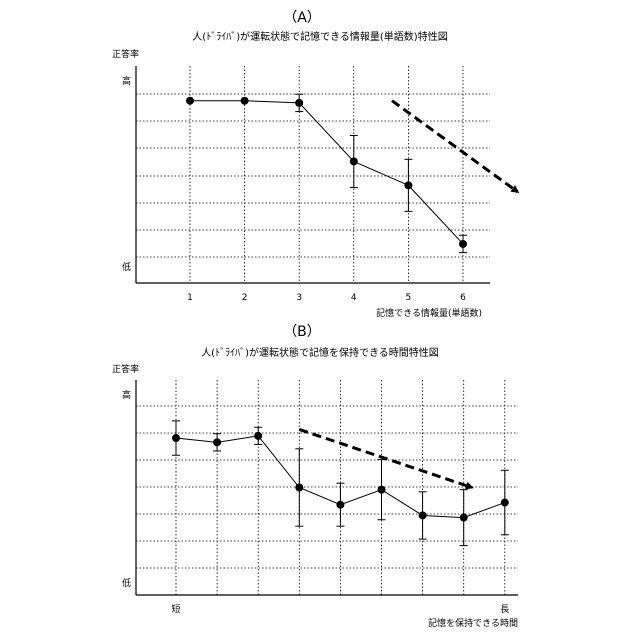 The width and height of the screenshot is (640, 640). What do you see at coordinates (463, 298) in the screenshot?
I see `chart-a-x-tick-label: 6` at bounding box center [463, 298].